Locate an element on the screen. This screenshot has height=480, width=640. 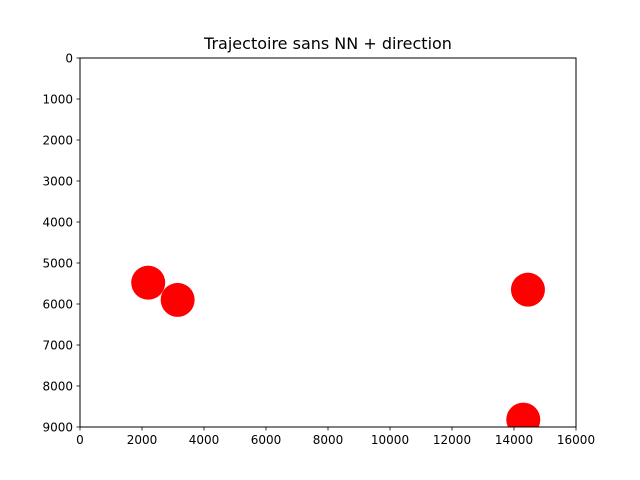
x-tick-label: 14000 is located at coordinates (514, 440).